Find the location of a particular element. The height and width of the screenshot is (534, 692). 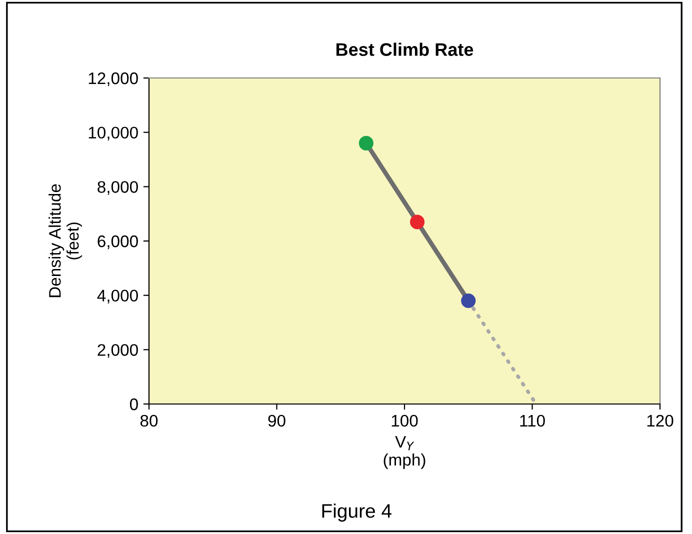

x-tick-label: 80 is located at coordinates (149, 420).